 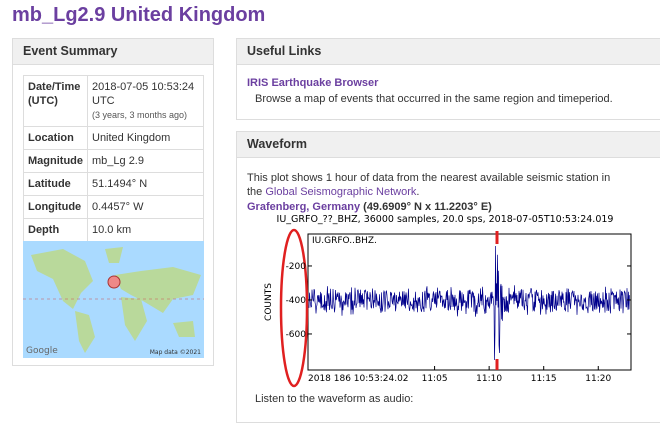 I want to click on audio-label: Listen to the waveform as audio:, so click(x=334, y=399).